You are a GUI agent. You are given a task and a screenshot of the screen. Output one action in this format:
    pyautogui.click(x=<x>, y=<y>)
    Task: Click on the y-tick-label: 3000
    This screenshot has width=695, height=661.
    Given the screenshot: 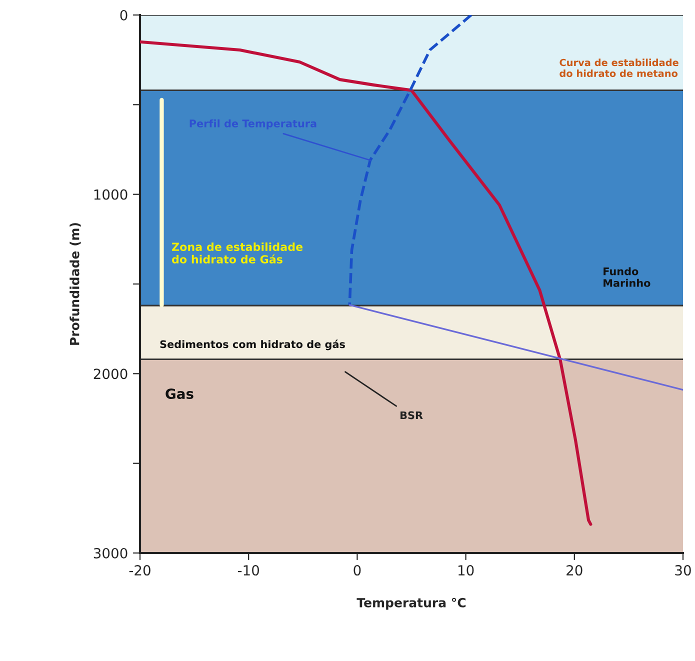 What is the action you would take?
    pyautogui.click(x=111, y=553)
    